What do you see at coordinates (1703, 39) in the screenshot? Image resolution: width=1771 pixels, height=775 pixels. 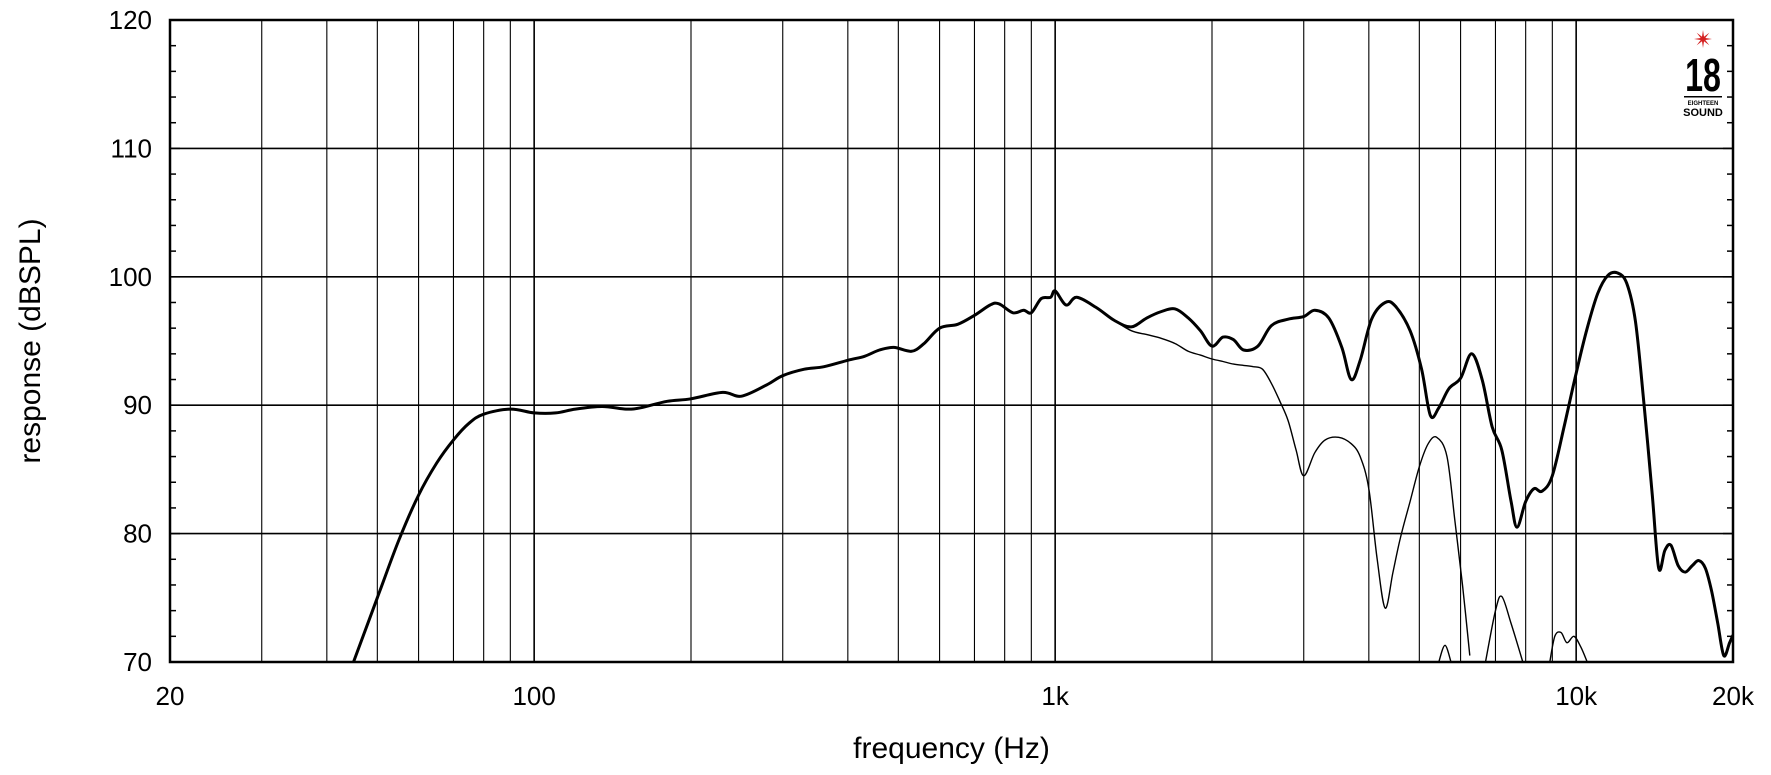 I see `logo-star-icon` at bounding box center [1703, 39].